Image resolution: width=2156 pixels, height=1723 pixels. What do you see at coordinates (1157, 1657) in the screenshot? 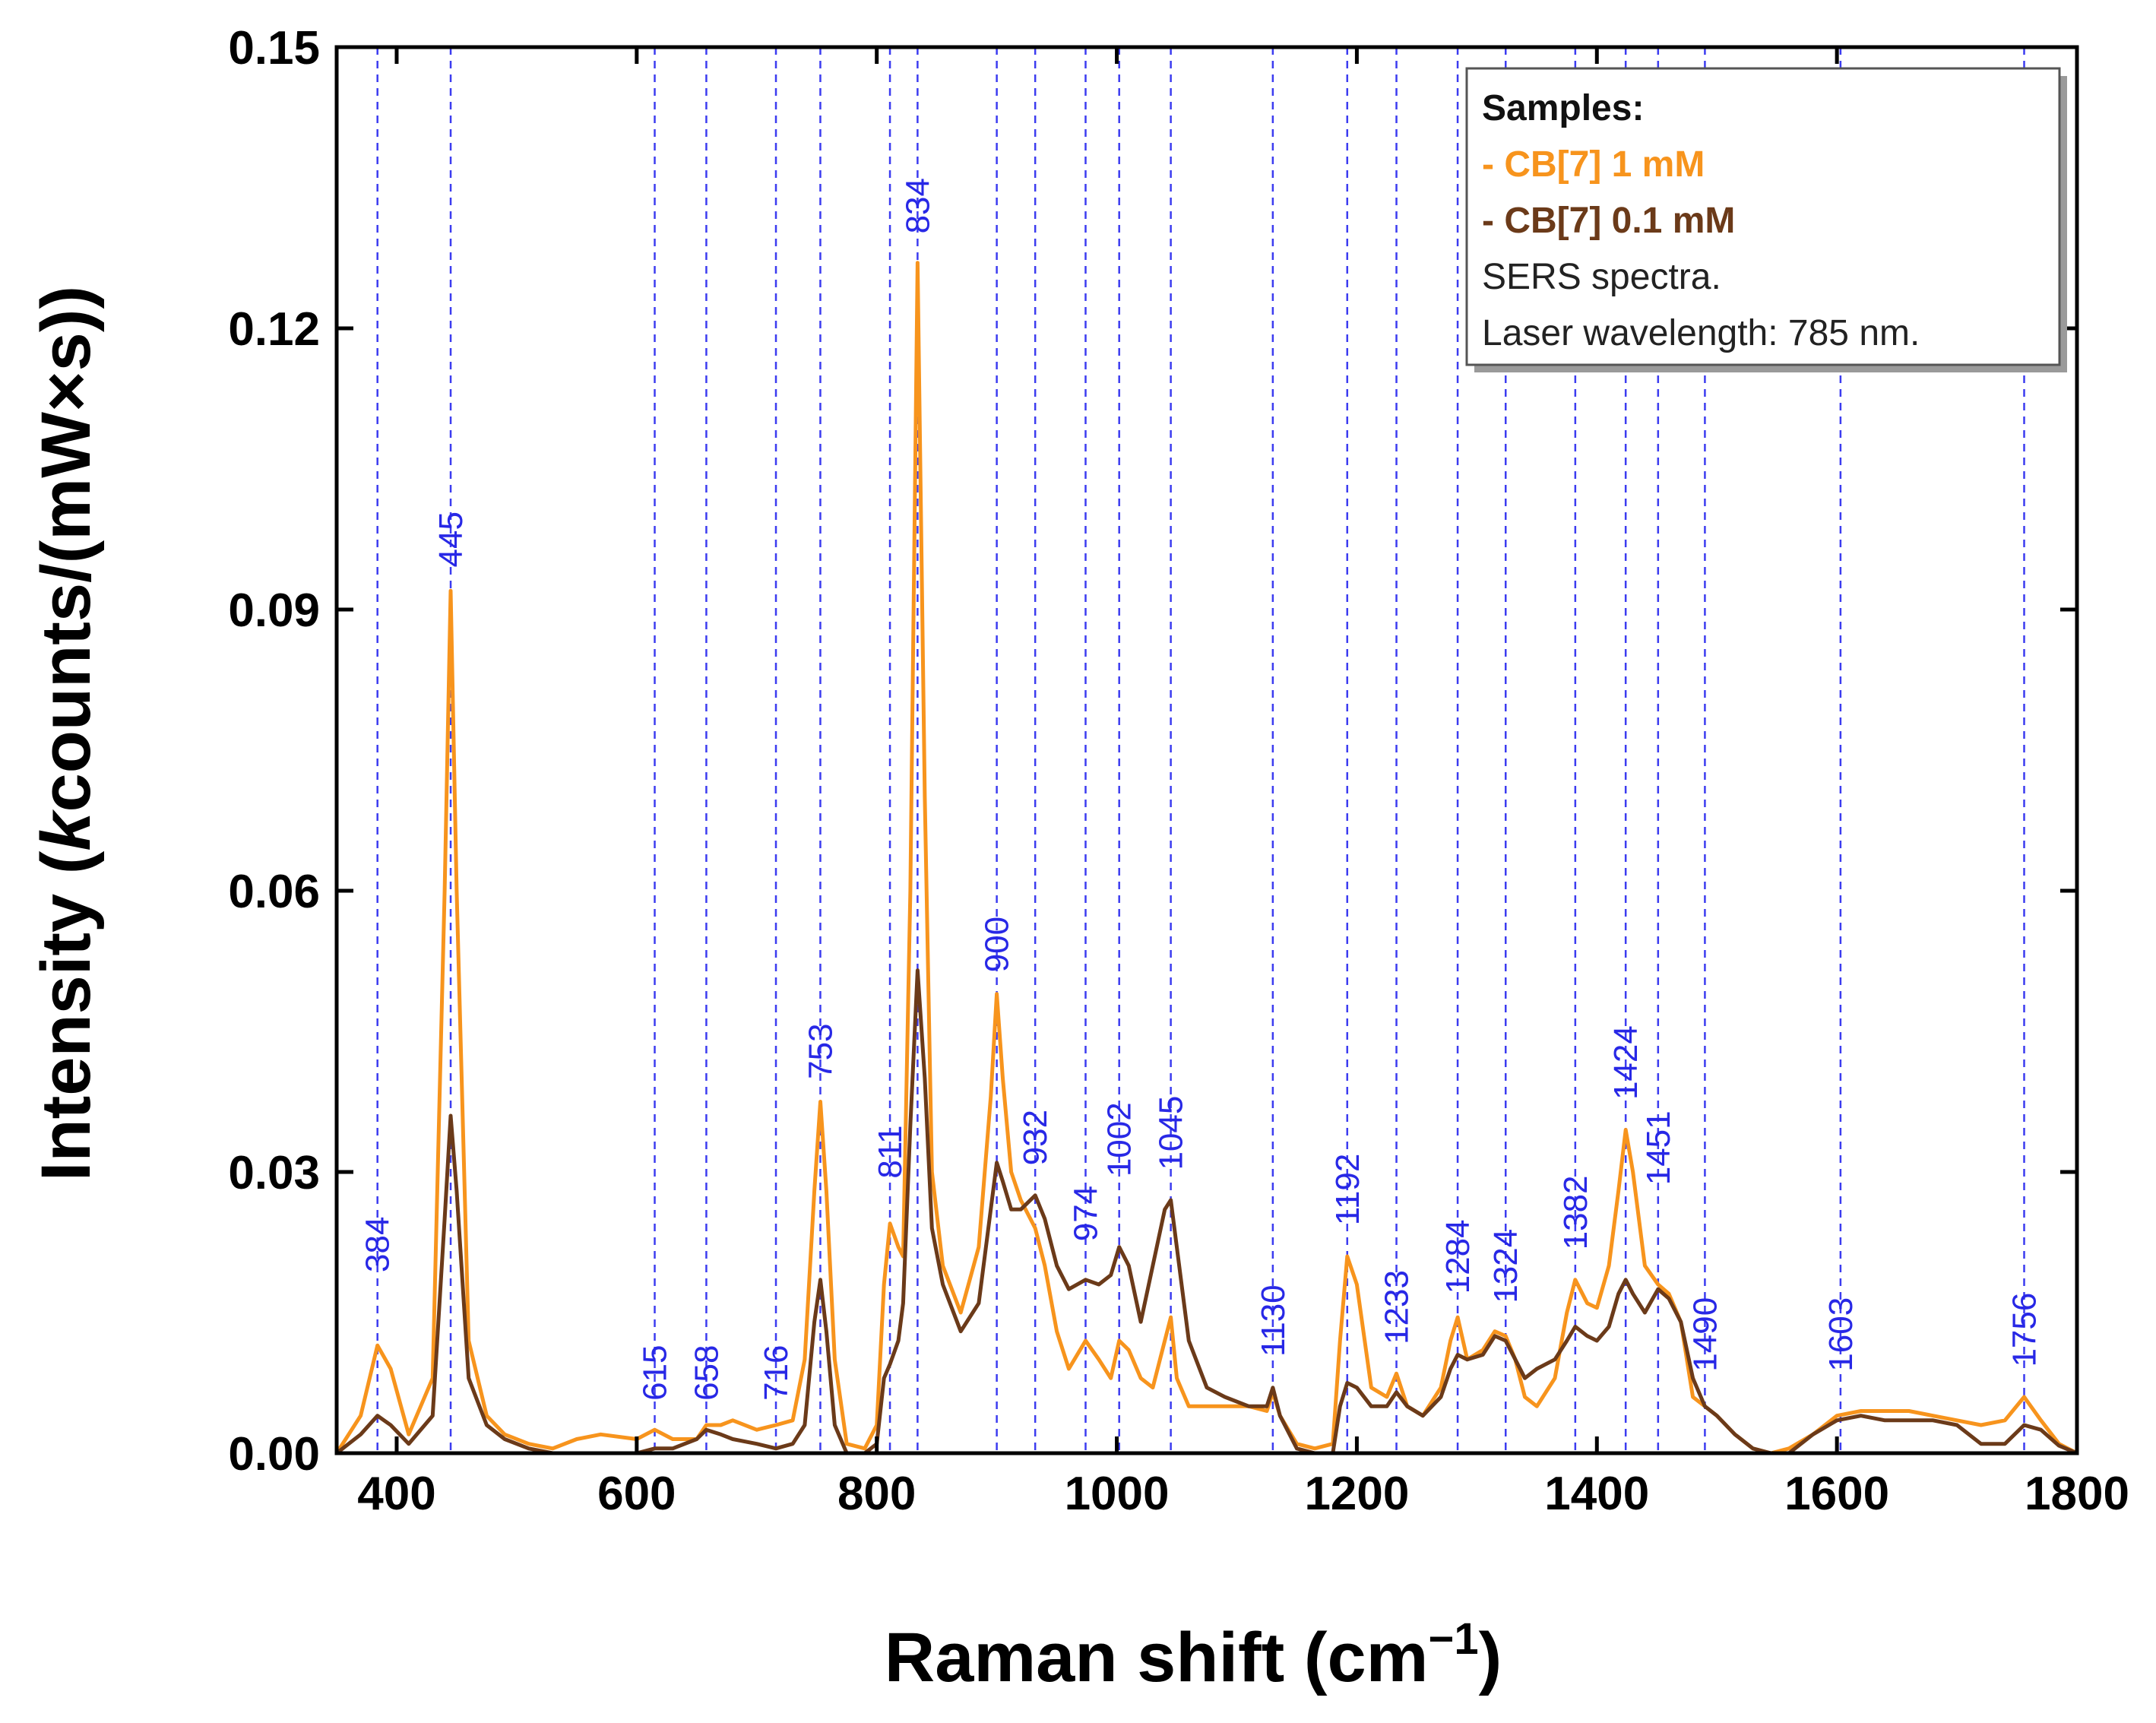
I see `x-axis-title-main: Raman shift (cm` at bounding box center [1157, 1657].